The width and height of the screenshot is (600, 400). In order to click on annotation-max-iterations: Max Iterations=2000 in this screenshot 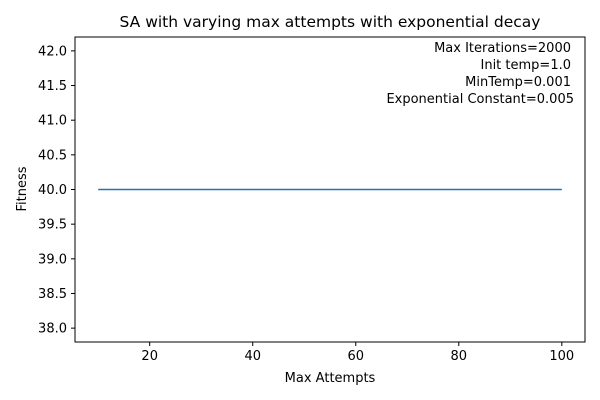, I will do `click(502, 48)`.